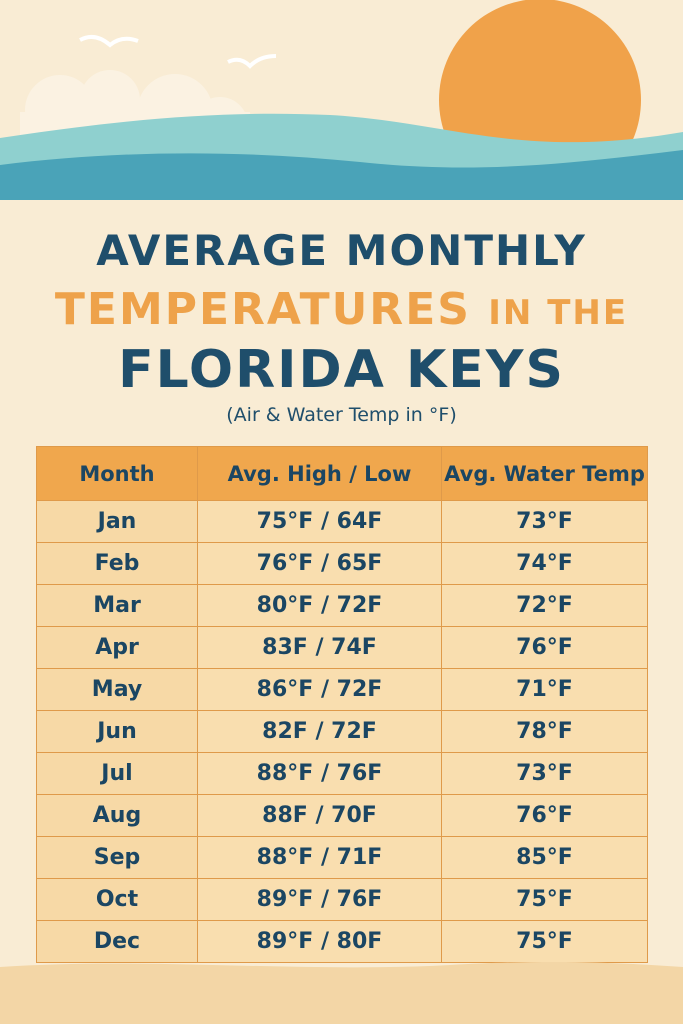  I want to click on cell-month: Feb, so click(117, 563).